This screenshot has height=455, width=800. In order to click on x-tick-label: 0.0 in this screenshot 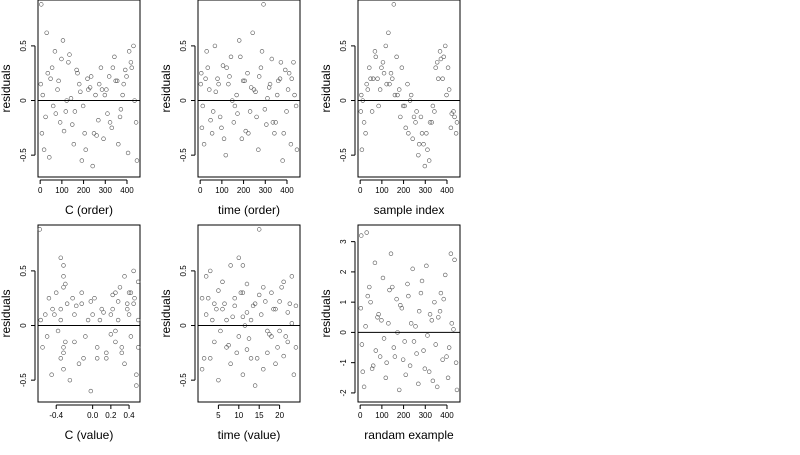, I will do `click(93, 415)`.